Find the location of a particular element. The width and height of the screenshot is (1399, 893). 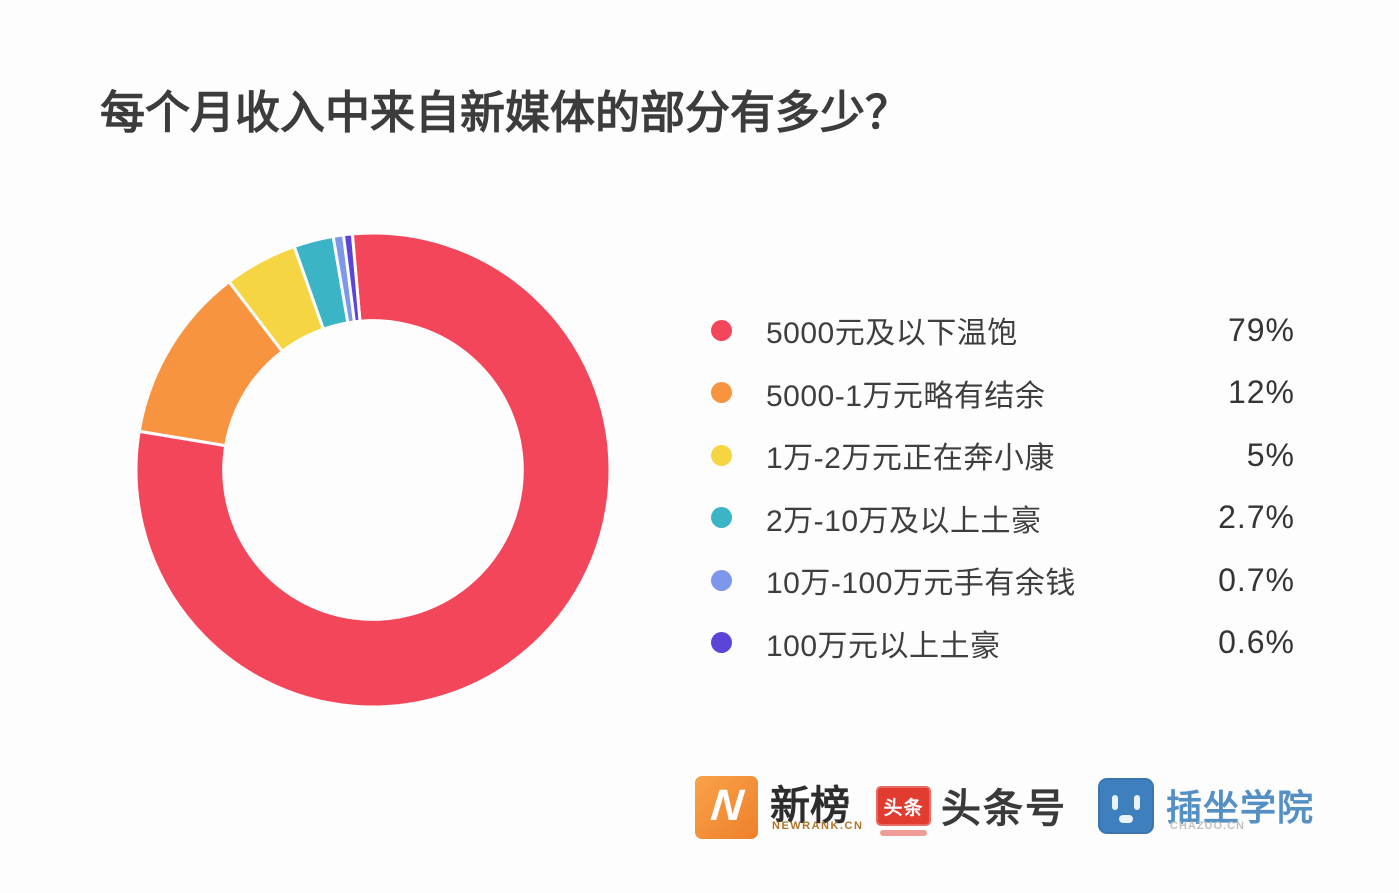

newrank-name: 新榜 is located at coordinates (810, 806).